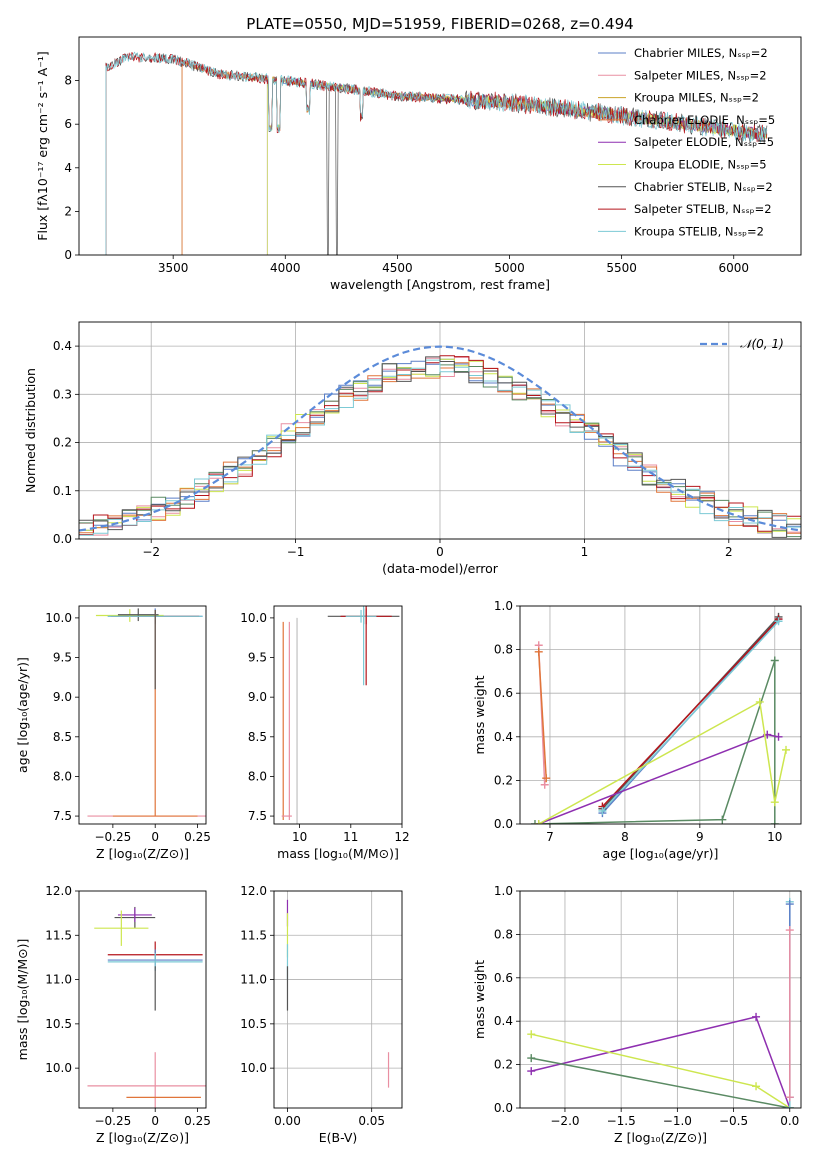  Describe the element at coordinates (68, 255) in the screenshot. I see `spectrum-ytick-label-0: 0` at that location.